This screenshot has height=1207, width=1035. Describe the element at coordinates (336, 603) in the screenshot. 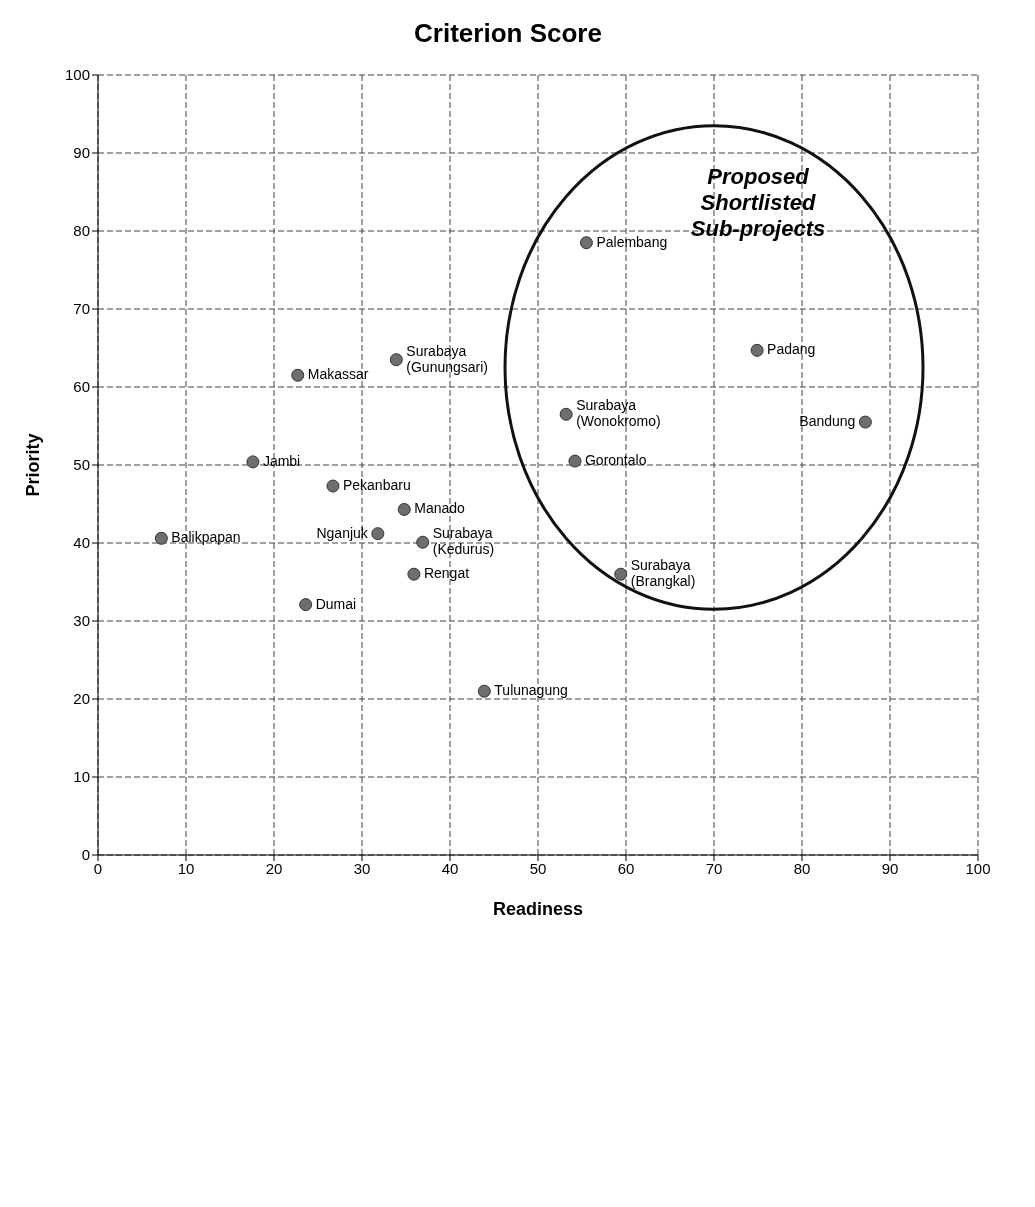

I see `annotation: Dumai` at that location.